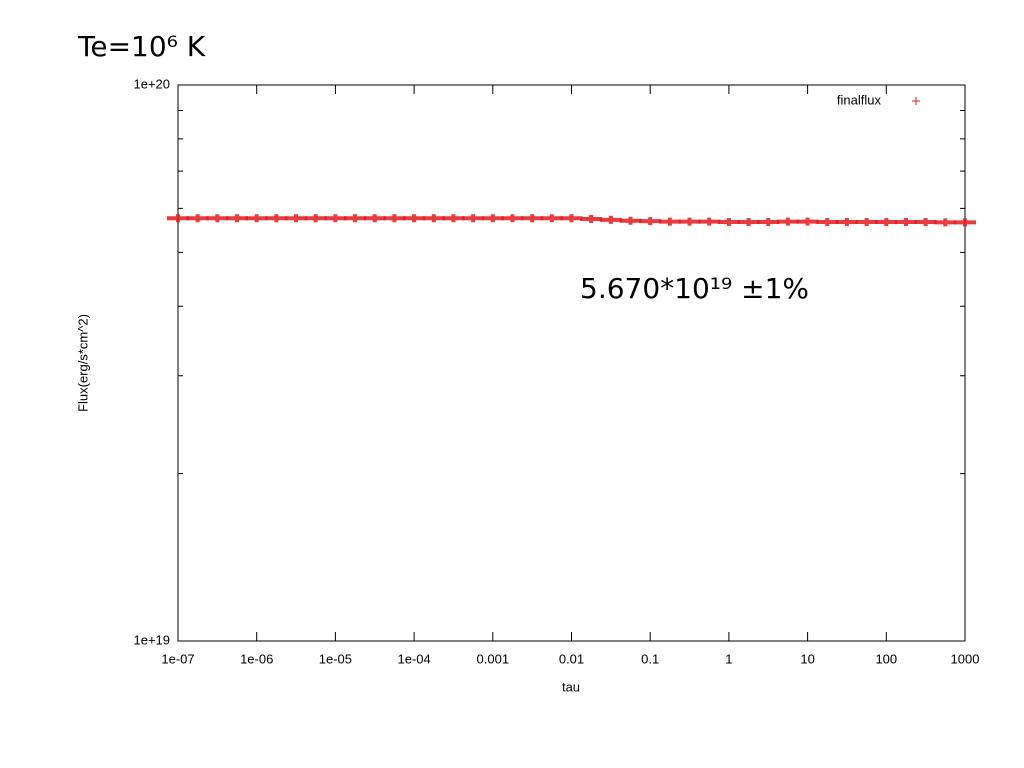  I want to click on x-tick-label: 1e-07, so click(177, 658).